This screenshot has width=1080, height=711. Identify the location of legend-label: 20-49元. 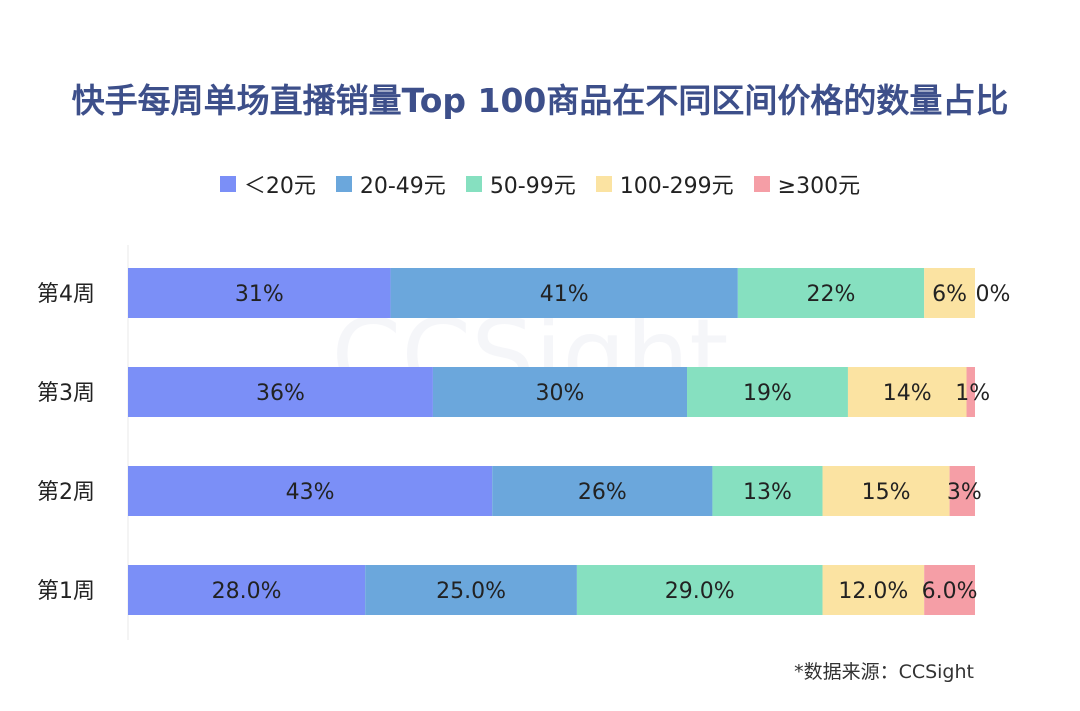
(402, 186).